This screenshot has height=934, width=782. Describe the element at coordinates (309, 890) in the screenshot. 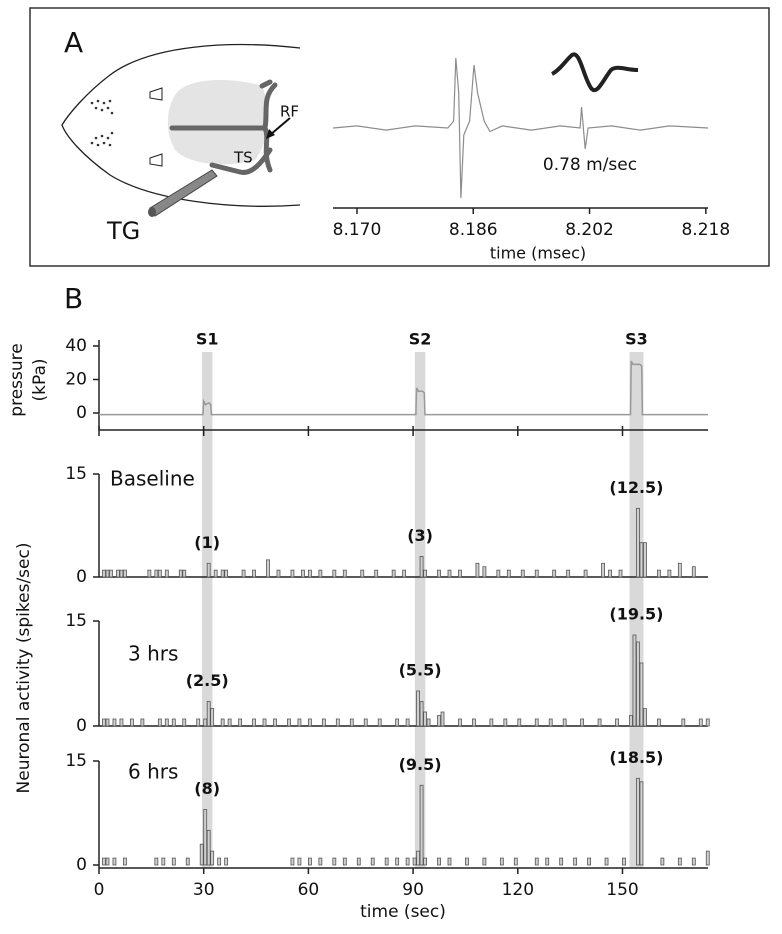

I see `x-tick-label: 60` at that location.